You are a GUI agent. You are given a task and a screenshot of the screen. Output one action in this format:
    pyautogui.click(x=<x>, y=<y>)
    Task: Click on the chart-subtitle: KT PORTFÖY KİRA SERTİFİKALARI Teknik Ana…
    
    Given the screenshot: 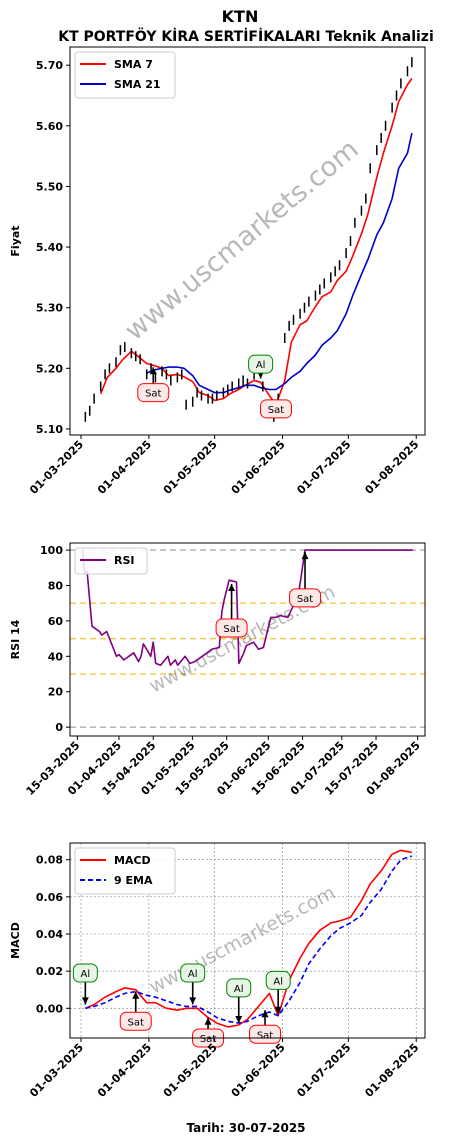 What is the action you would take?
    pyautogui.click(x=246, y=36)
    